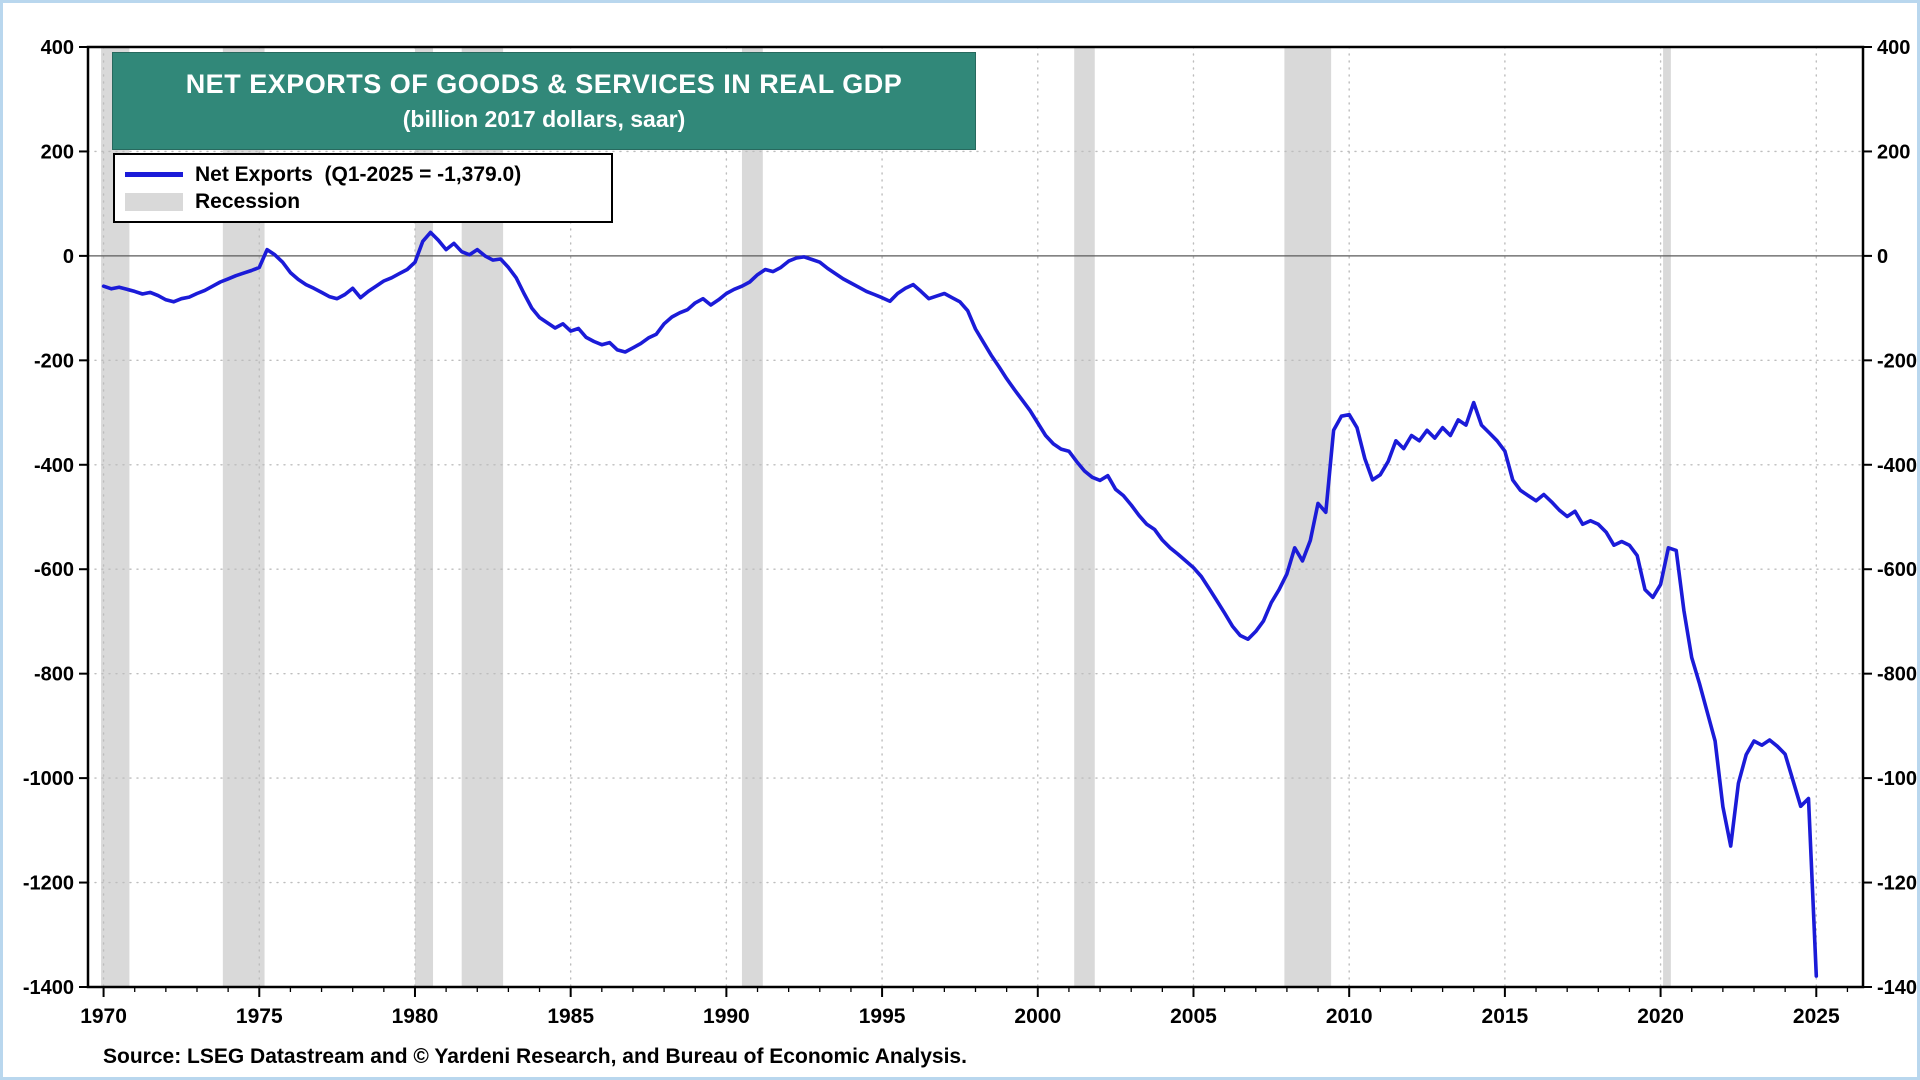 The height and width of the screenshot is (1080, 1920). Describe the element at coordinates (48, 988) in the screenshot. I see `y-axis-label-left: -1400` at that location.